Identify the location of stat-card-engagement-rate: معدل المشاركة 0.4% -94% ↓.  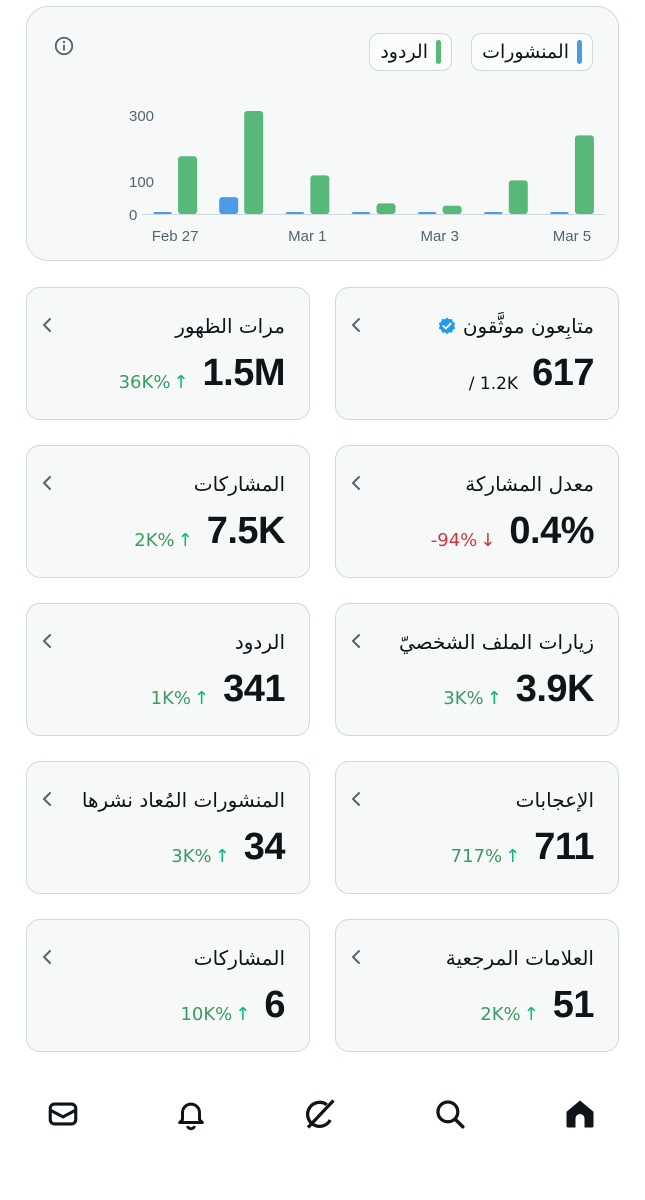
(477, 511).